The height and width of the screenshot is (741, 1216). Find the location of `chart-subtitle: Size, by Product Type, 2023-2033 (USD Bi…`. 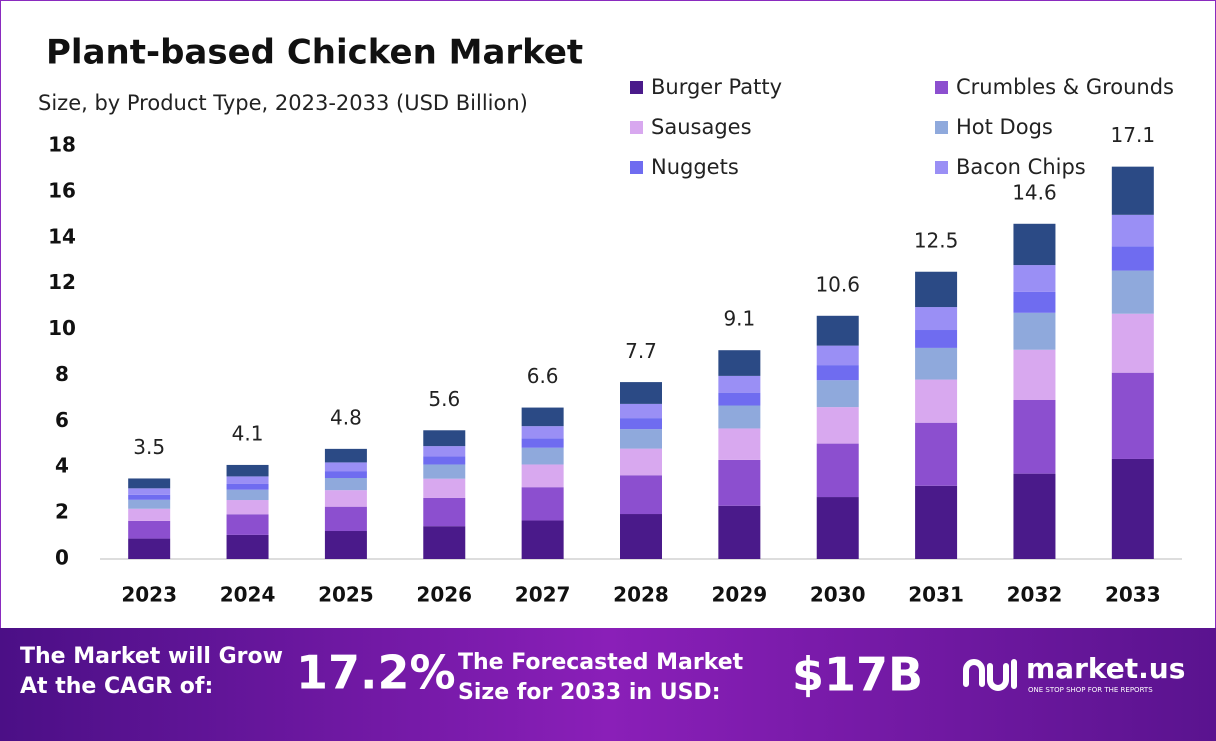

chart-subtitle: Size, by Product Type, 2023-2033 (USD Bi… is located at coordinates (283, 103).